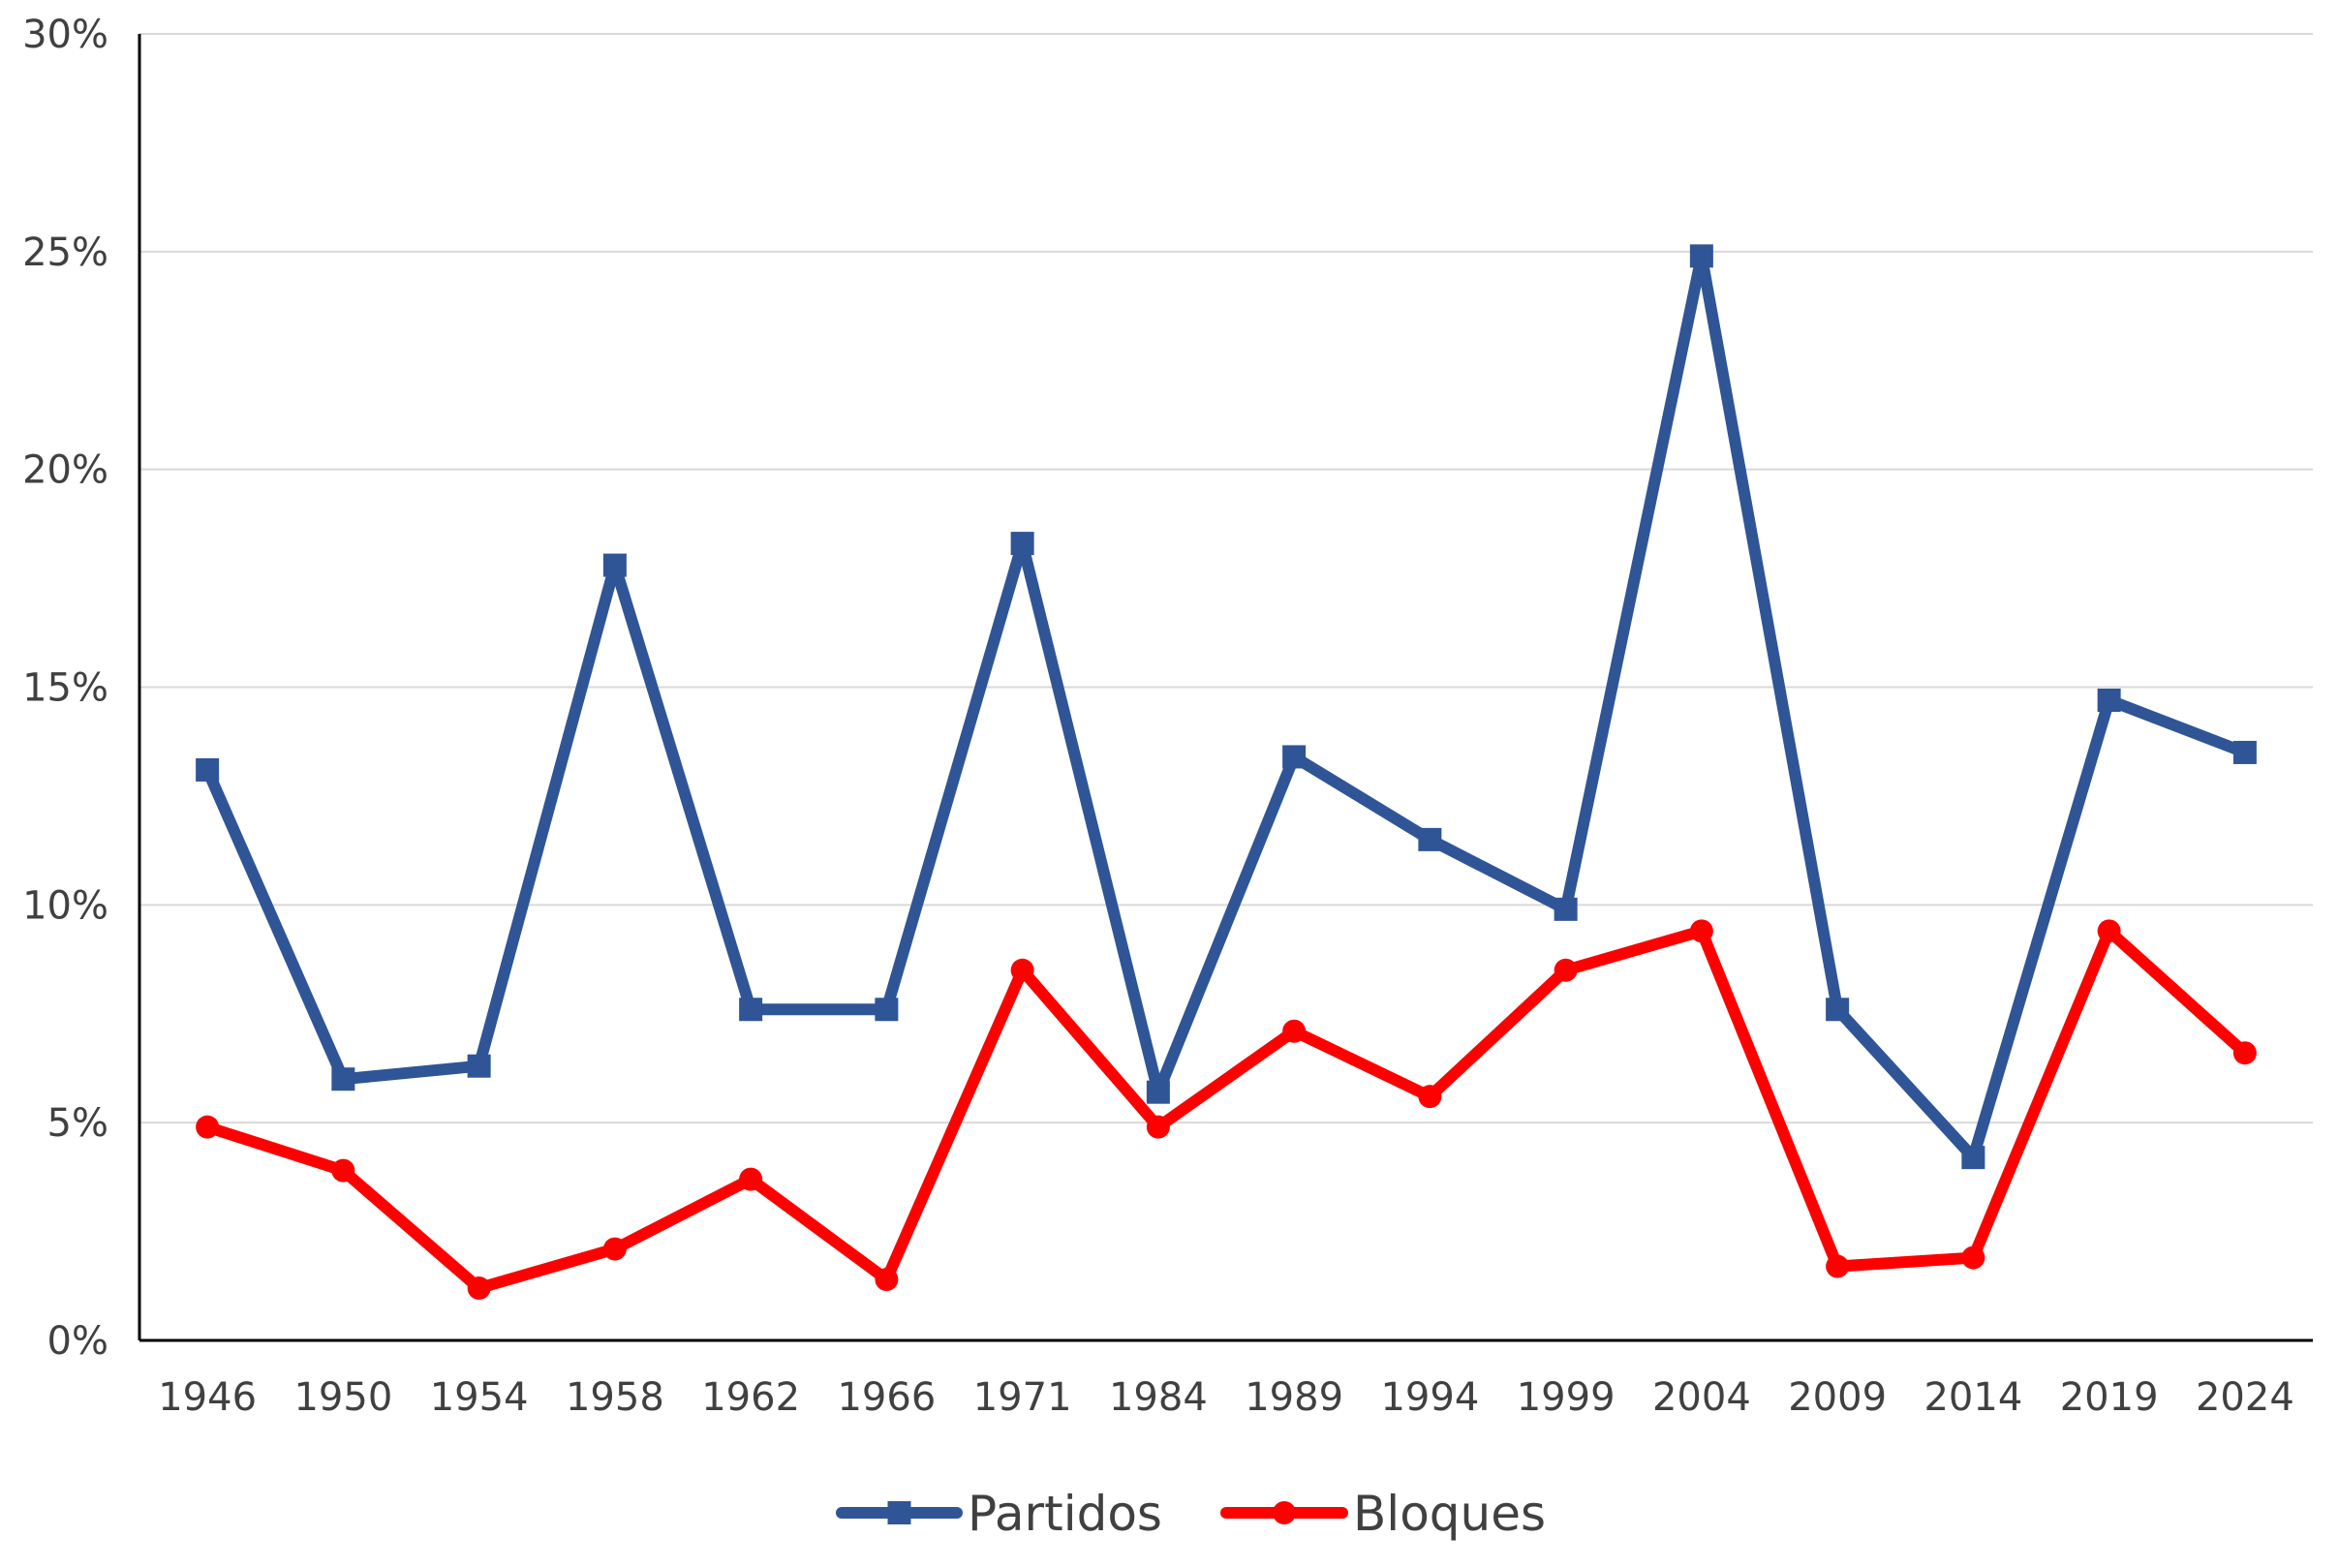 The height and width of the screenshot is (1568, 2339). Describe the element at coordinates (65, 35) in the screenshot. I see `y-tick-label: 30%` at that location.